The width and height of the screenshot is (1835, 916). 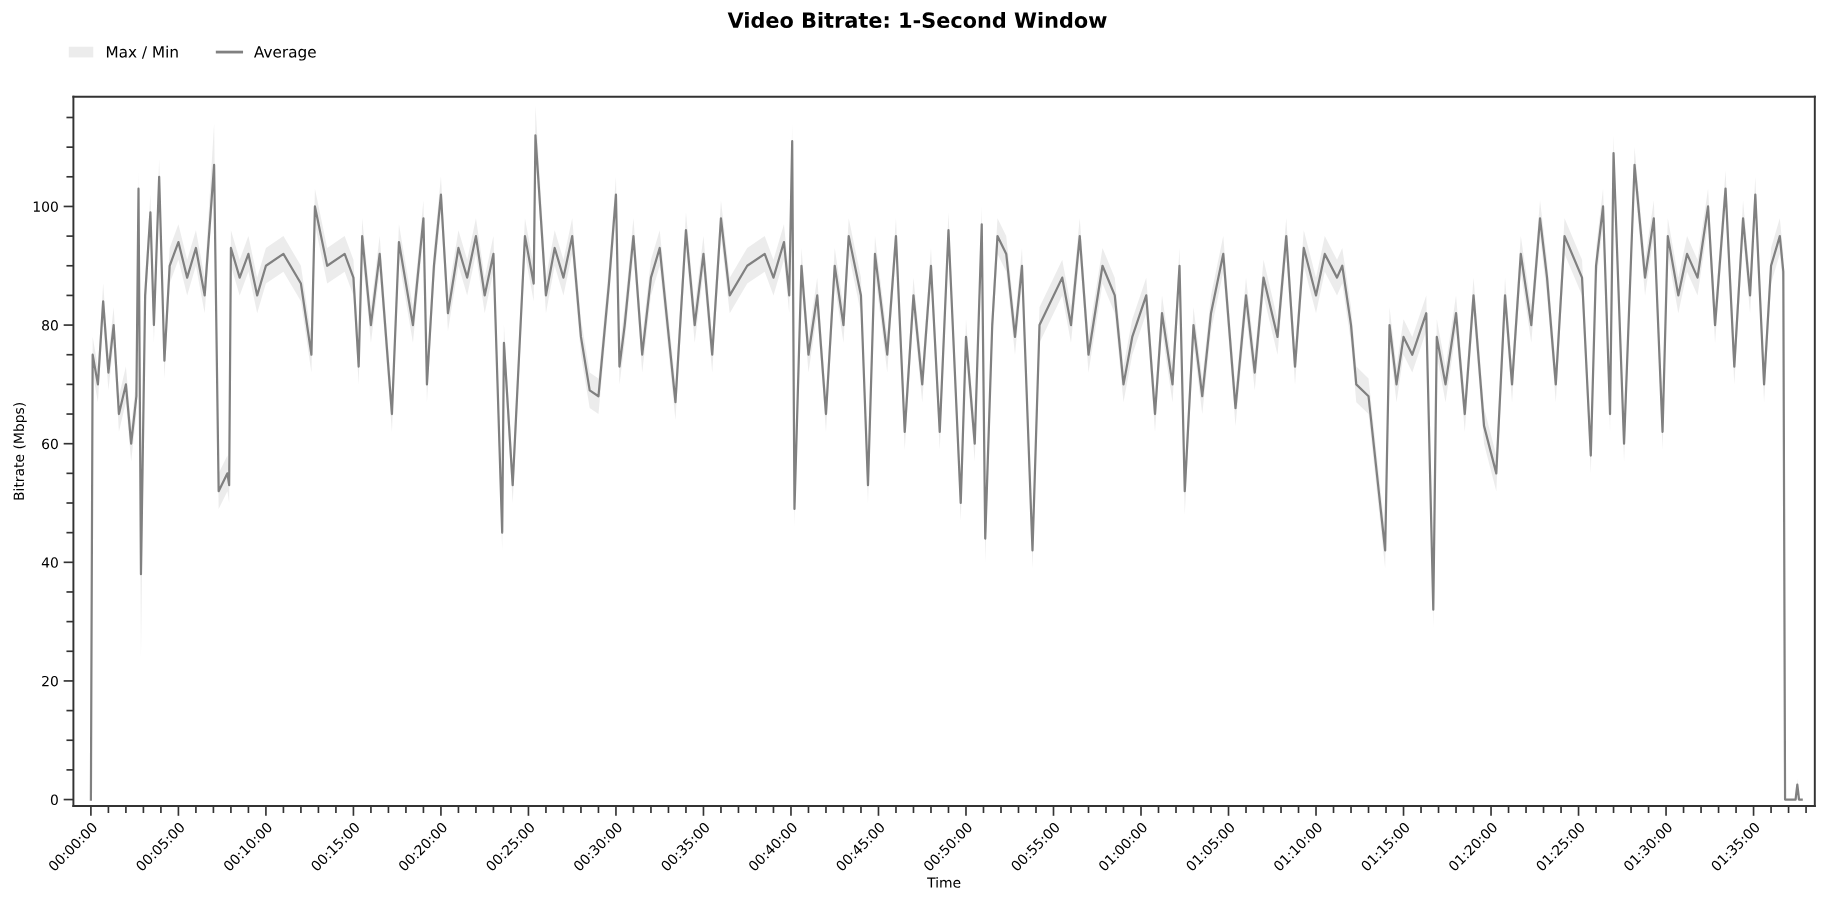 What do you see at coordinates (285, 53) in the screenshot?
I see `legend-label: Average` at bounding box center [285, 53].